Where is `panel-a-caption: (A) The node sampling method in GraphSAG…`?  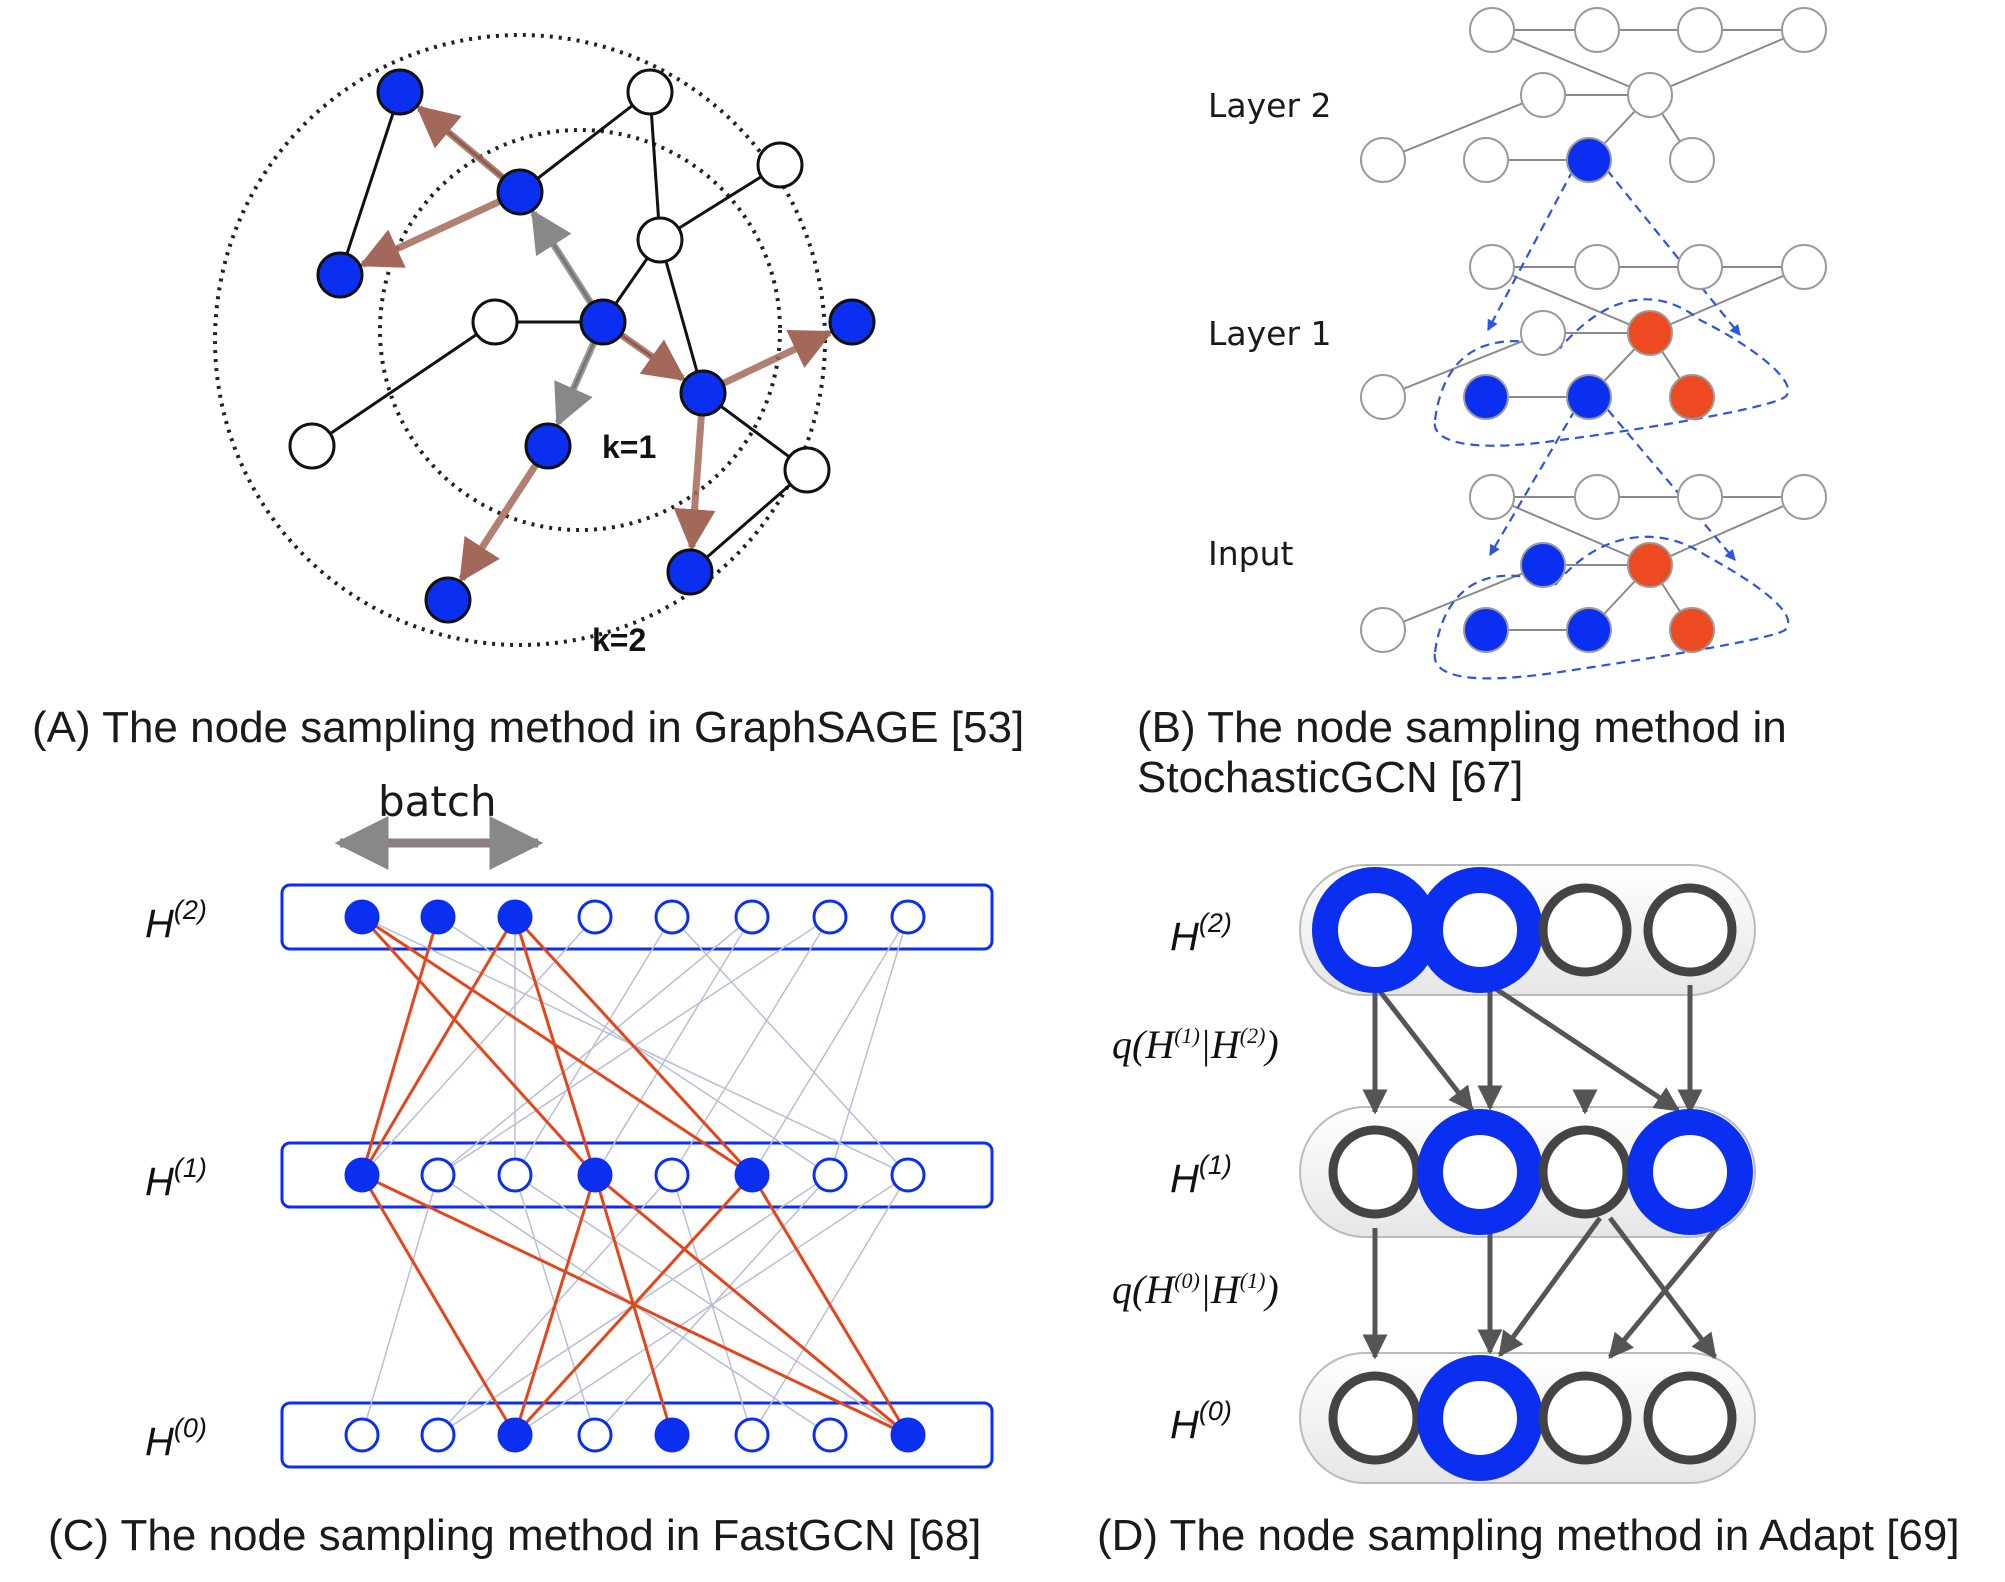
panel-a-caption: (A) The node sampling method in GraphSAG… is located at coordinates (528, 727).